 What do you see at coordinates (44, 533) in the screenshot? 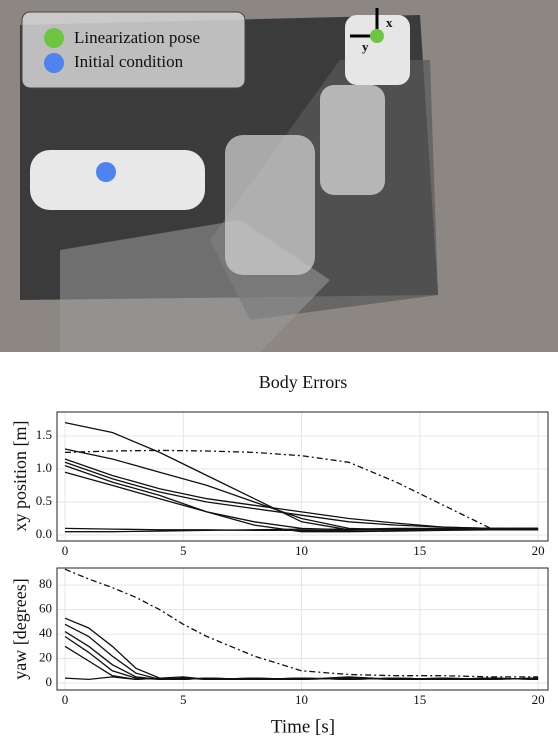
I see `y-tick-label: 0.0` at bounding box center [44, 533].